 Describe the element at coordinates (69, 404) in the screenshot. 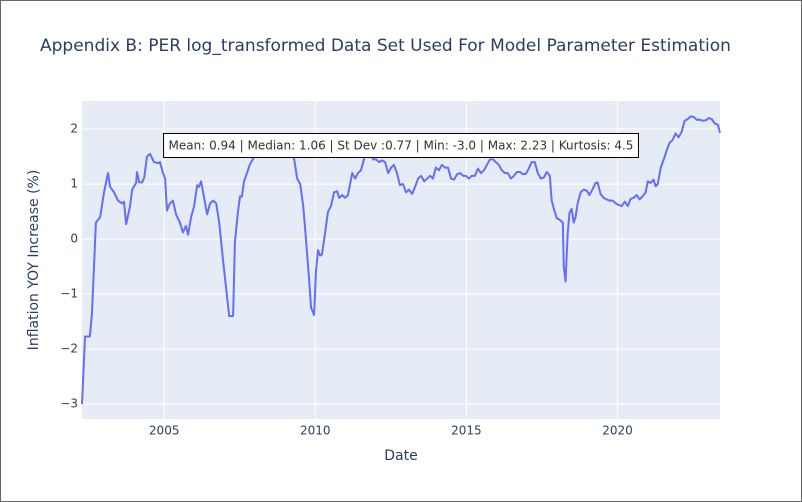

I see `y-tick-label: −3` at that location.